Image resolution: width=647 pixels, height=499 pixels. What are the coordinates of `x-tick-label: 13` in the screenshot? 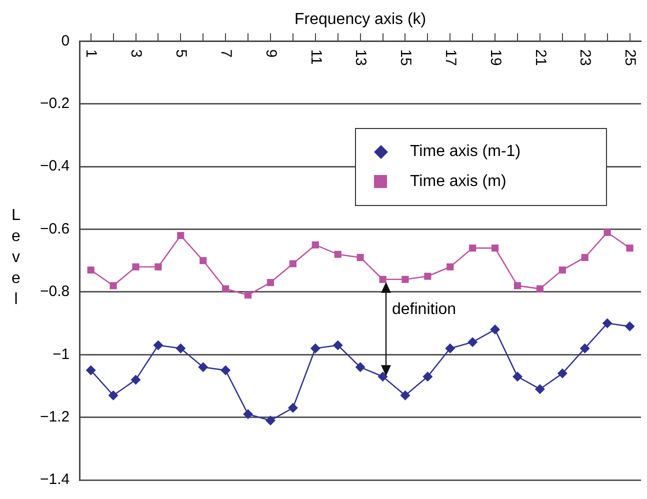 It's located at (361, 57).